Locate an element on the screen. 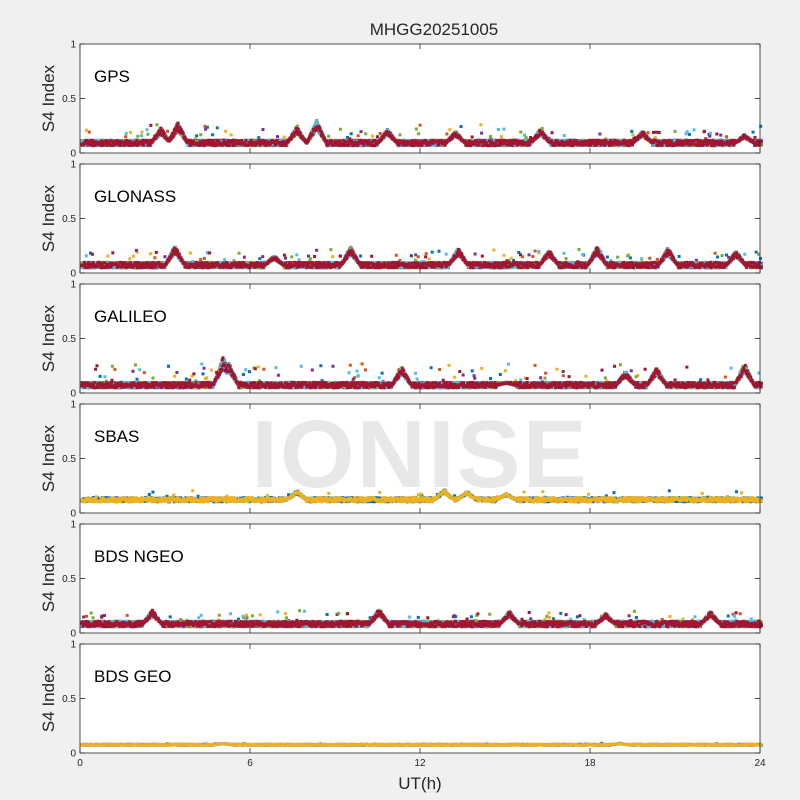  panel-sbas: 0 0.5 1 S4 Index SBAS is located at coordinates (401, 460).